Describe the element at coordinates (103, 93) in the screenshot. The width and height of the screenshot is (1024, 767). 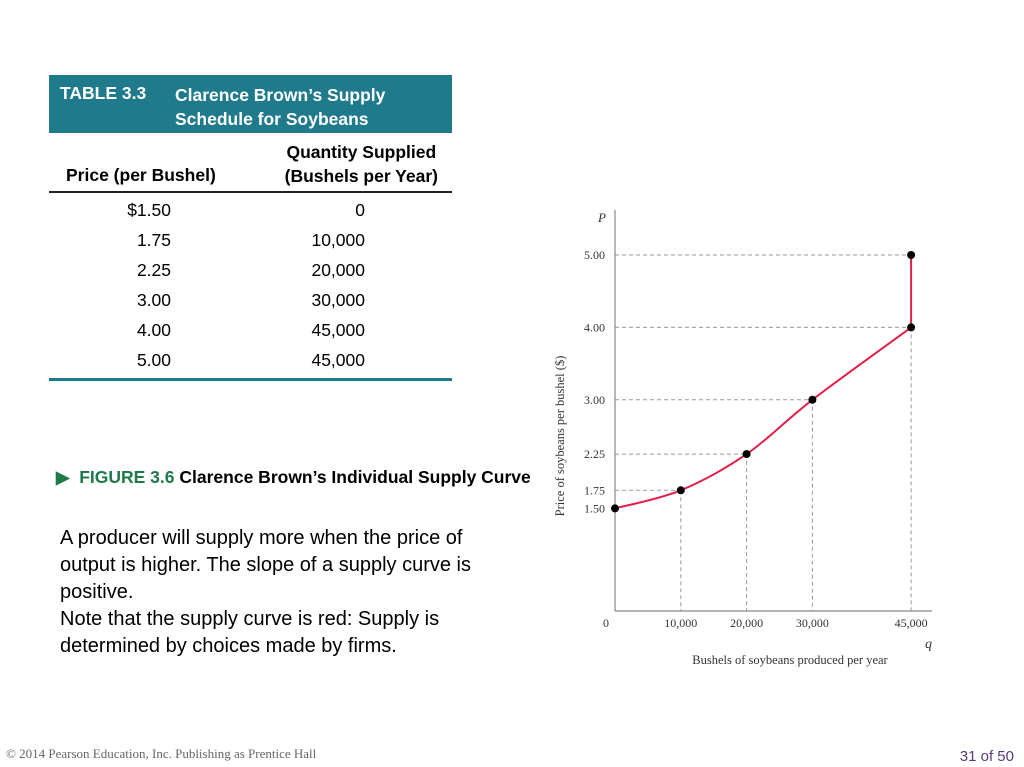
I see `table-number: TABLE 3.3` at that location.